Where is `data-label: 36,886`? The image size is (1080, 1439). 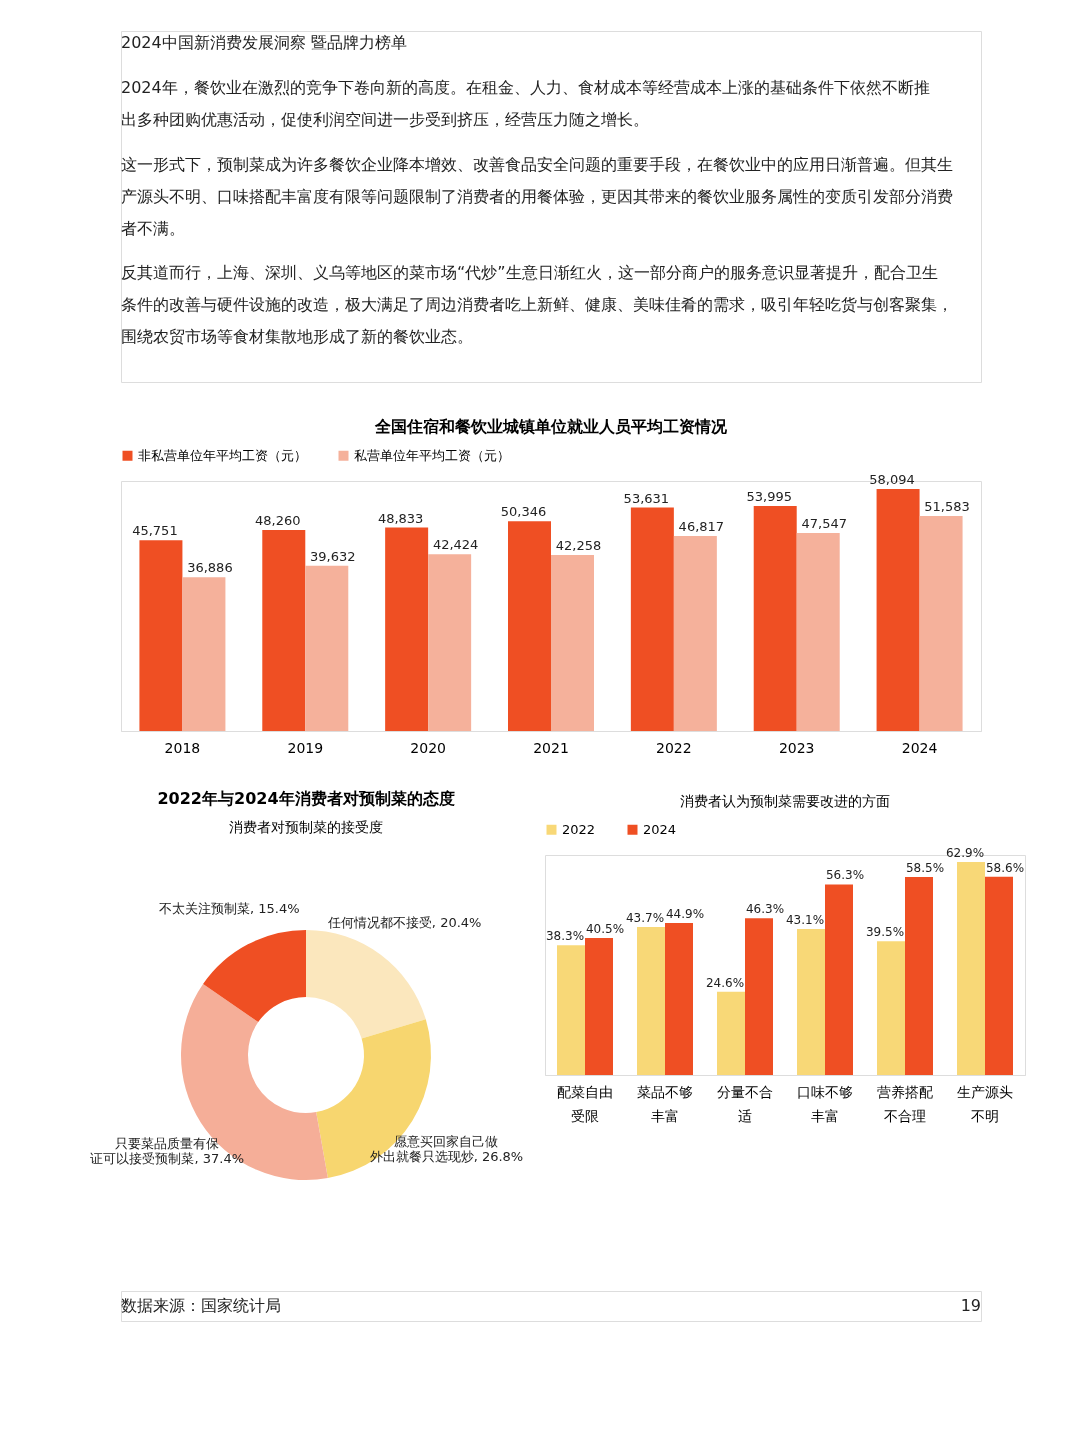 data-label: 36,886 is located at coordinates (210, 568).